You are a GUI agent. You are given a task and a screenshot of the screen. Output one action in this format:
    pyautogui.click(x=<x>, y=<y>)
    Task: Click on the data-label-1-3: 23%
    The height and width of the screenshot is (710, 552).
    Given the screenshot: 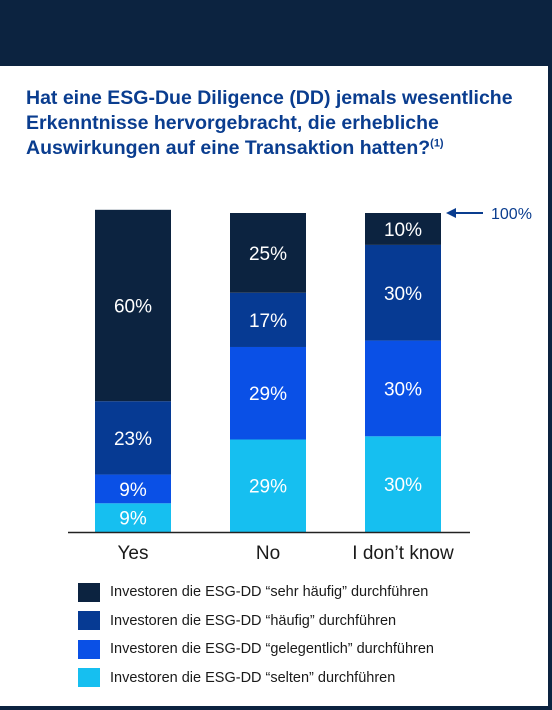 What is the action you would take?
    pyautogui.click(x=133, y=439)
    